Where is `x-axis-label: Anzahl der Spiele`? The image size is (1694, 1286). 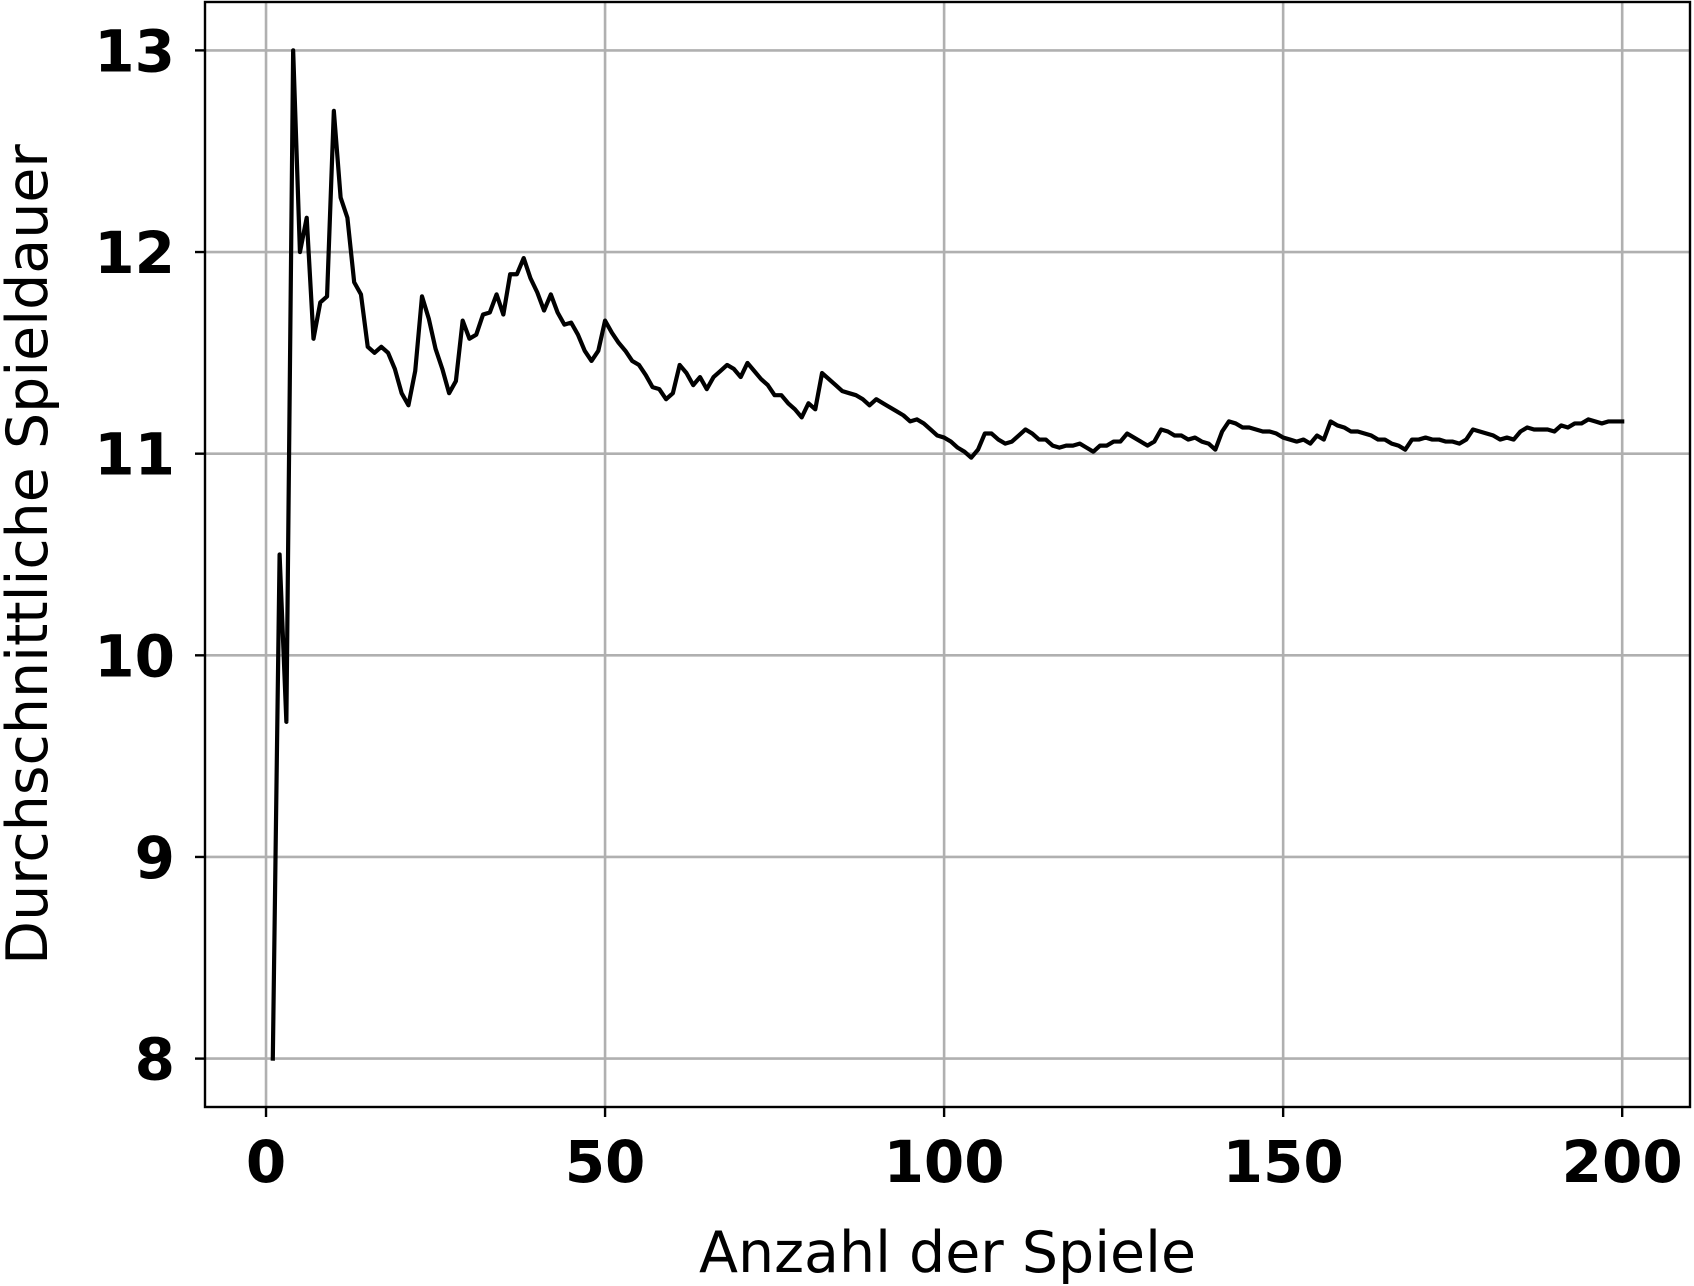
x-axis-label: Anzahl der Spiele is located at coordinates (947, 1253).